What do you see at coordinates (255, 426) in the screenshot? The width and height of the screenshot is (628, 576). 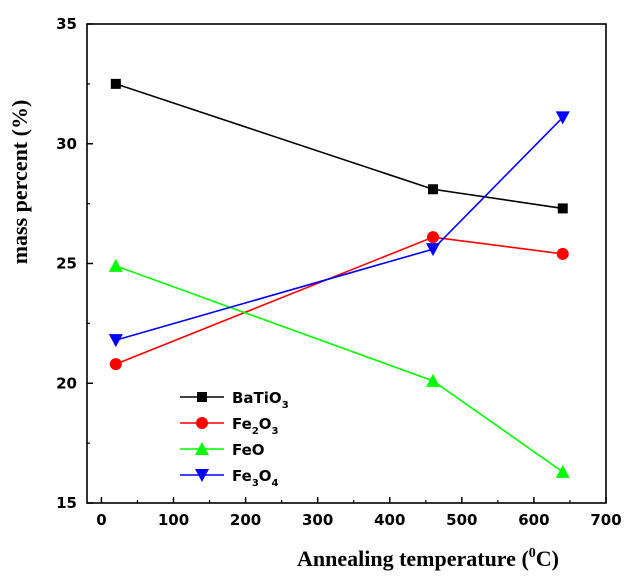 I see `legend-label-fe2o3: Fe2O3` at bounding box center [255, 426].